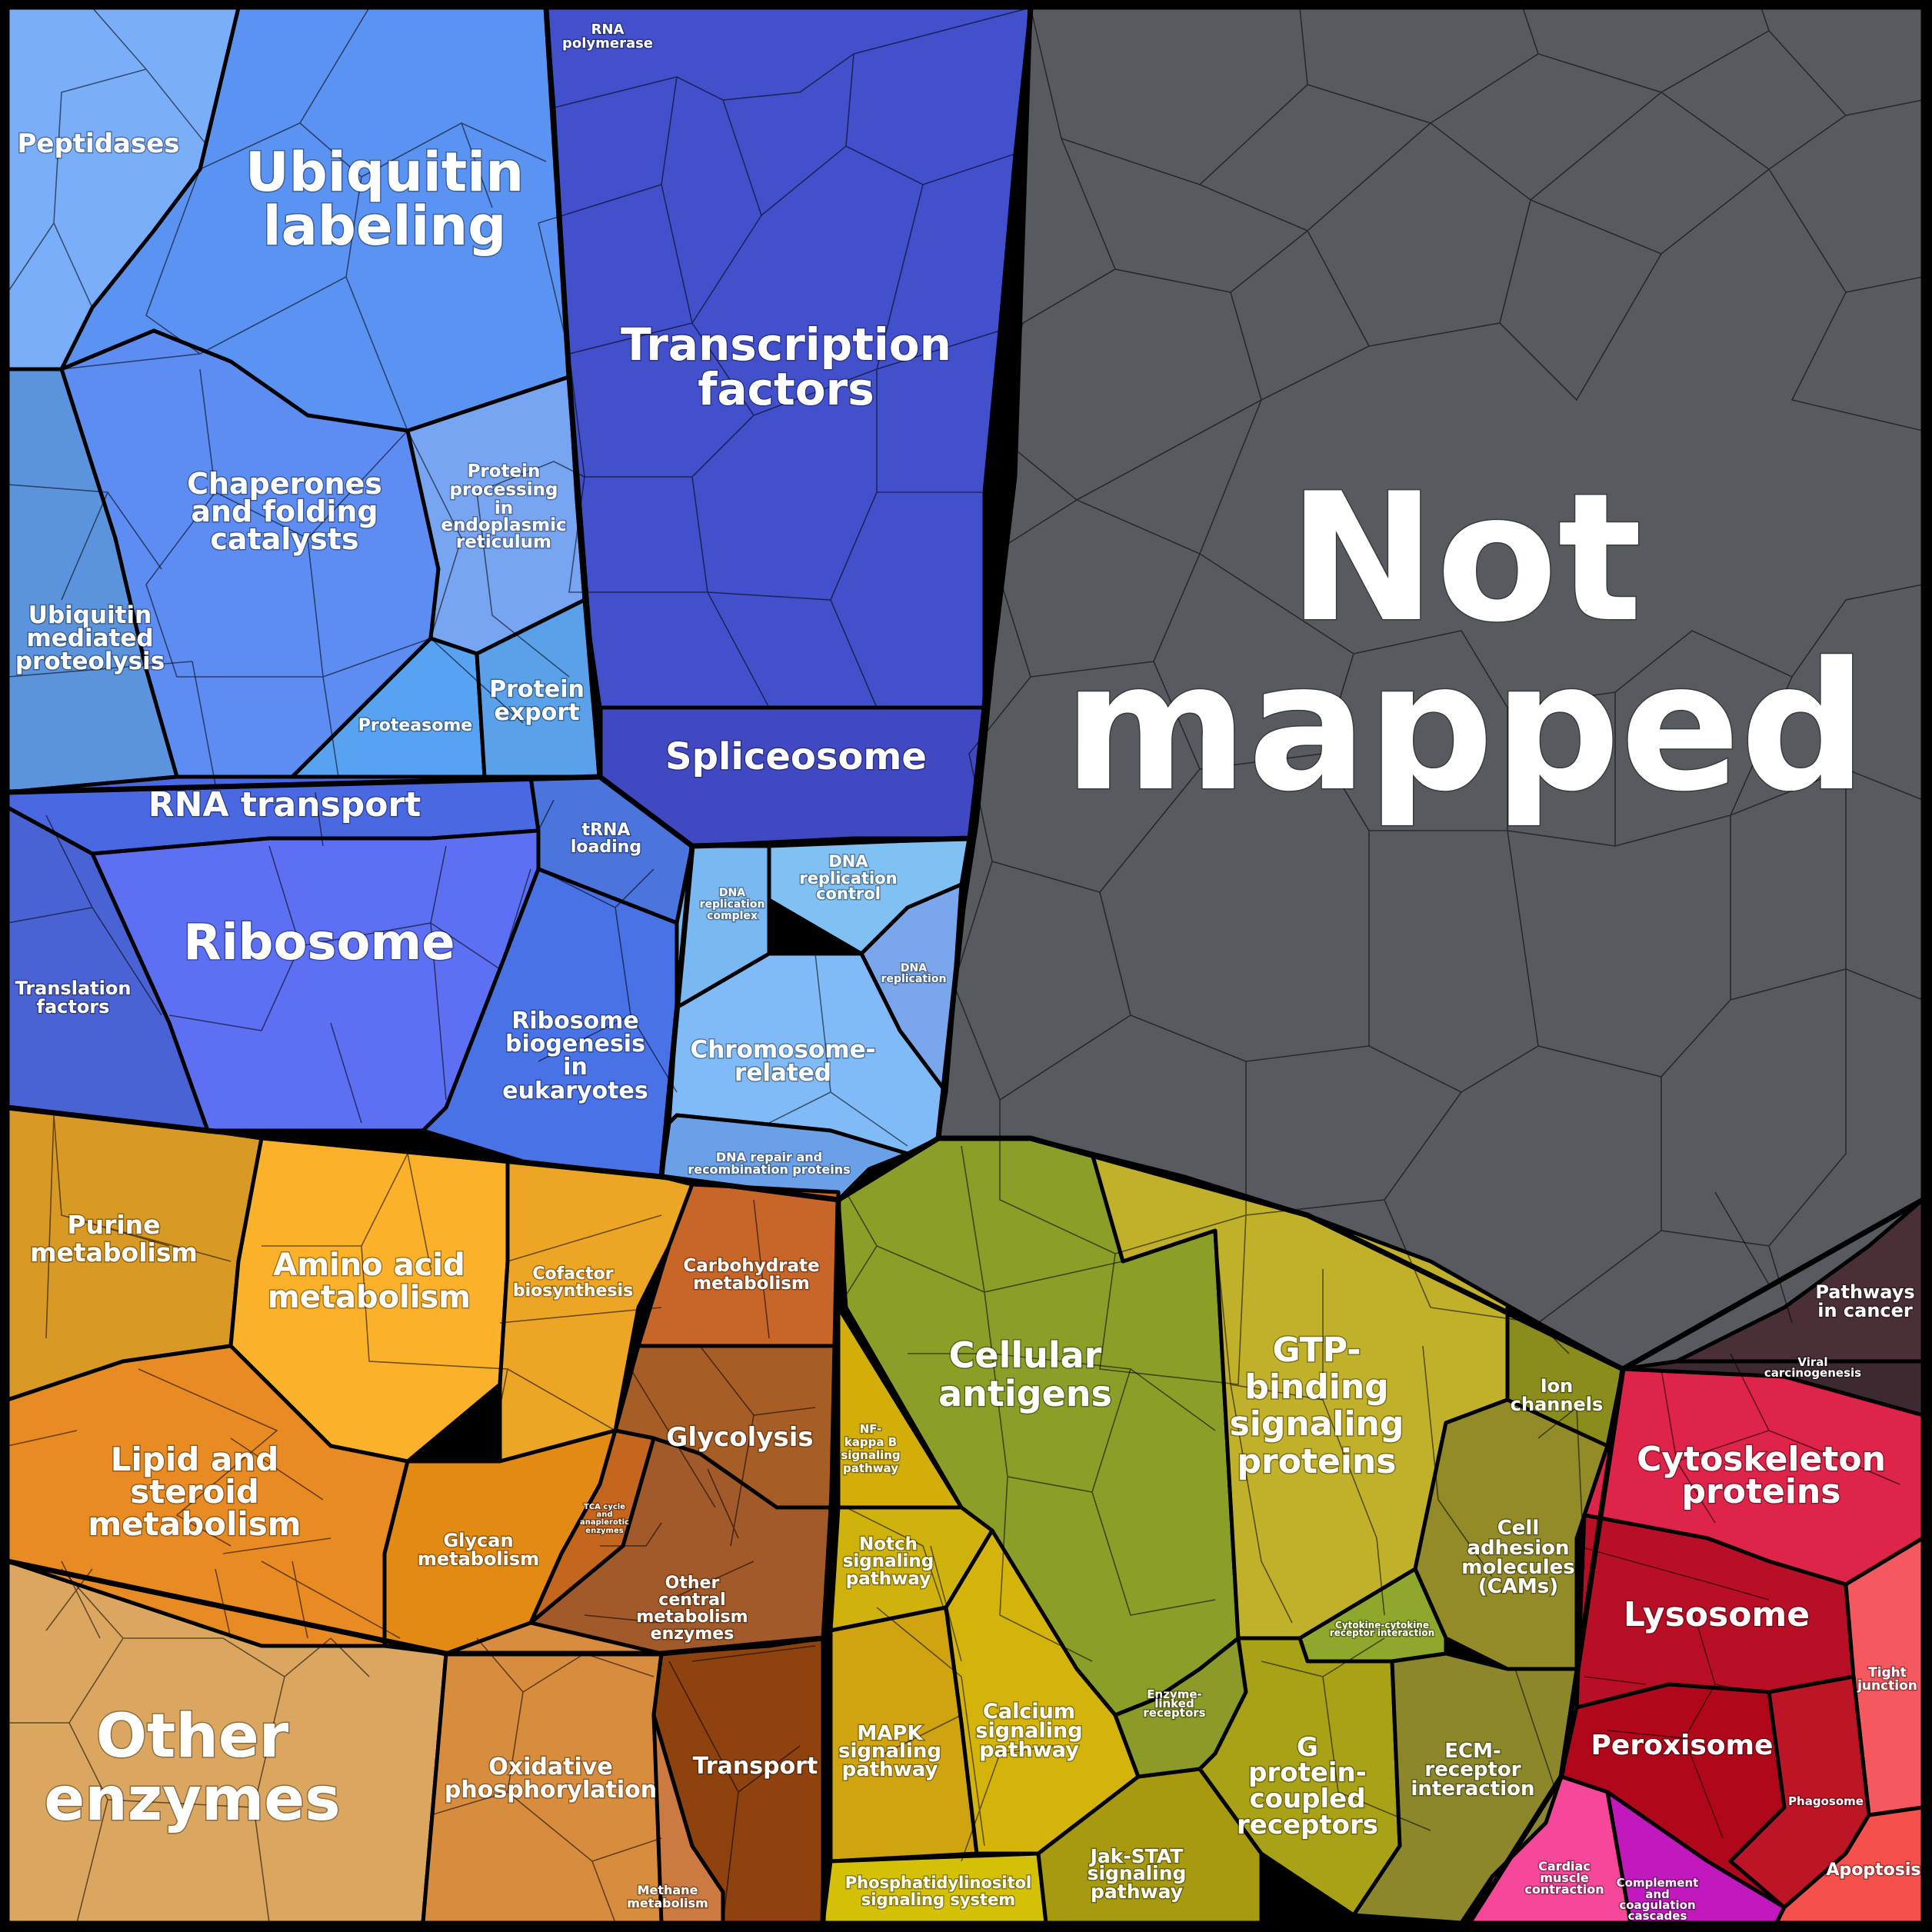  What do you see at coordinates (1472, 1751) in the screenshot?
I see `ecm-receptor-label-line: ECM-` at bounding box center [1472, 1751].